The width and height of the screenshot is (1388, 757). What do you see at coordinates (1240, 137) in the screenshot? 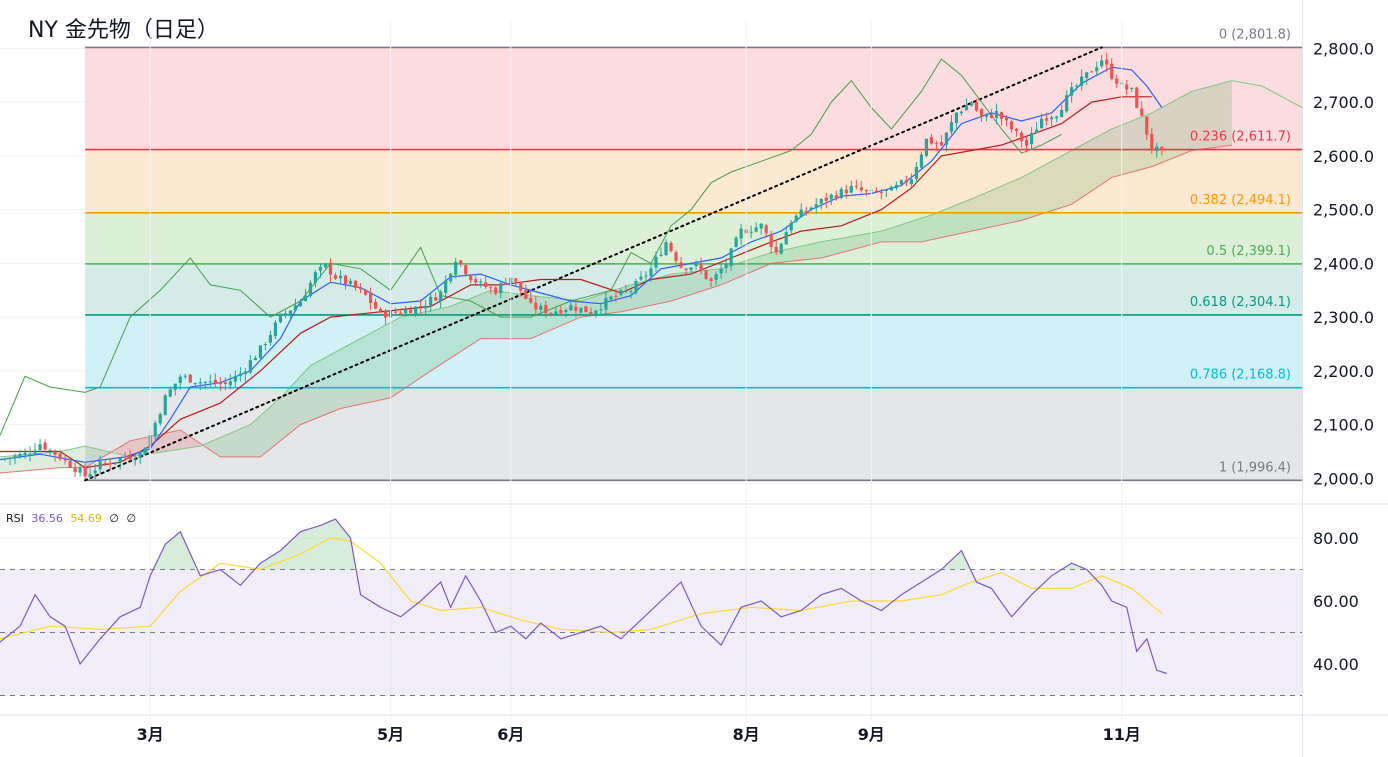
I see `fib-level-label: 0.236 (2,611.7)` at bounding box center [1240, 137].